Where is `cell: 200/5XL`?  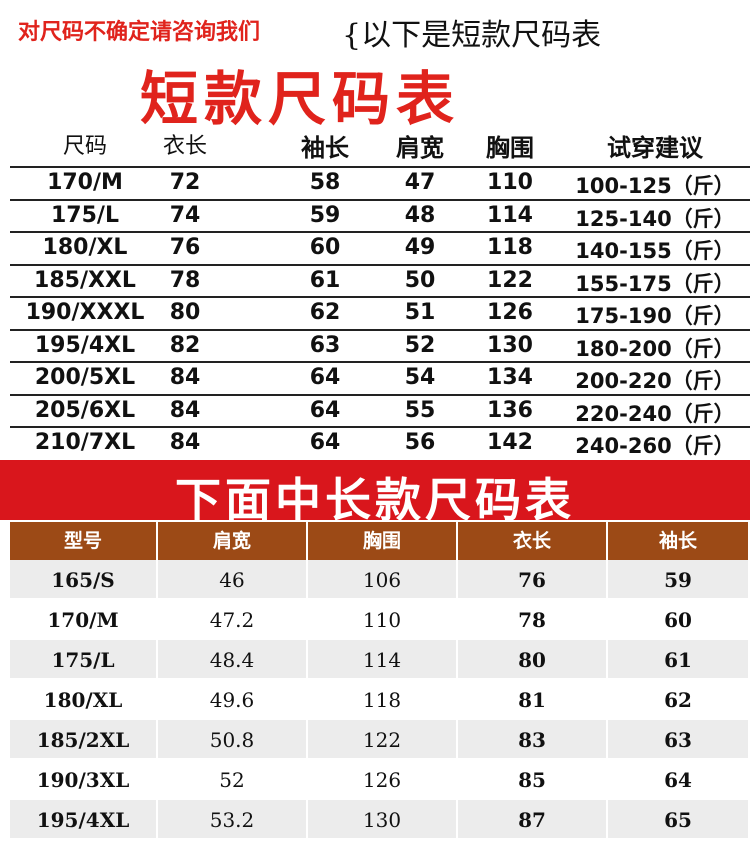
cell: 200/5XL is located at coordinates (85, 377).